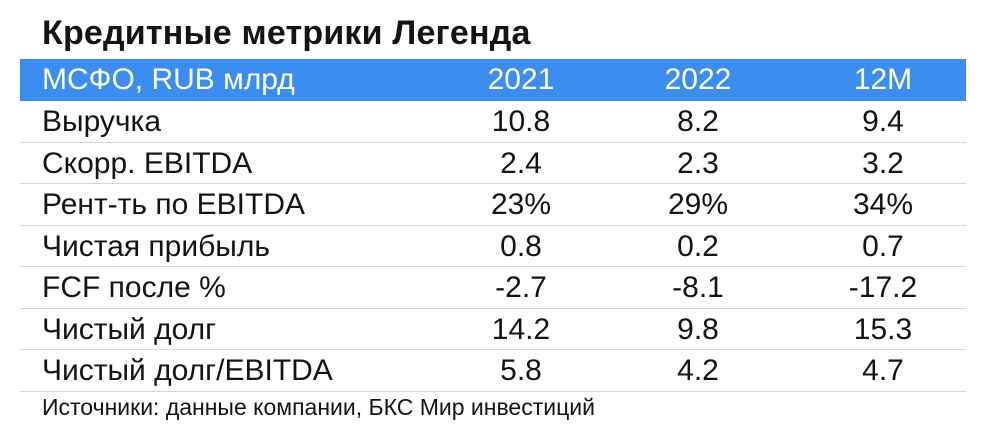 This screenshot has height=446, width=994. Describe the element at coordinates (173, 204) in the screenshot. I see `row-label: Рент-ть по EBITDA` at that location.